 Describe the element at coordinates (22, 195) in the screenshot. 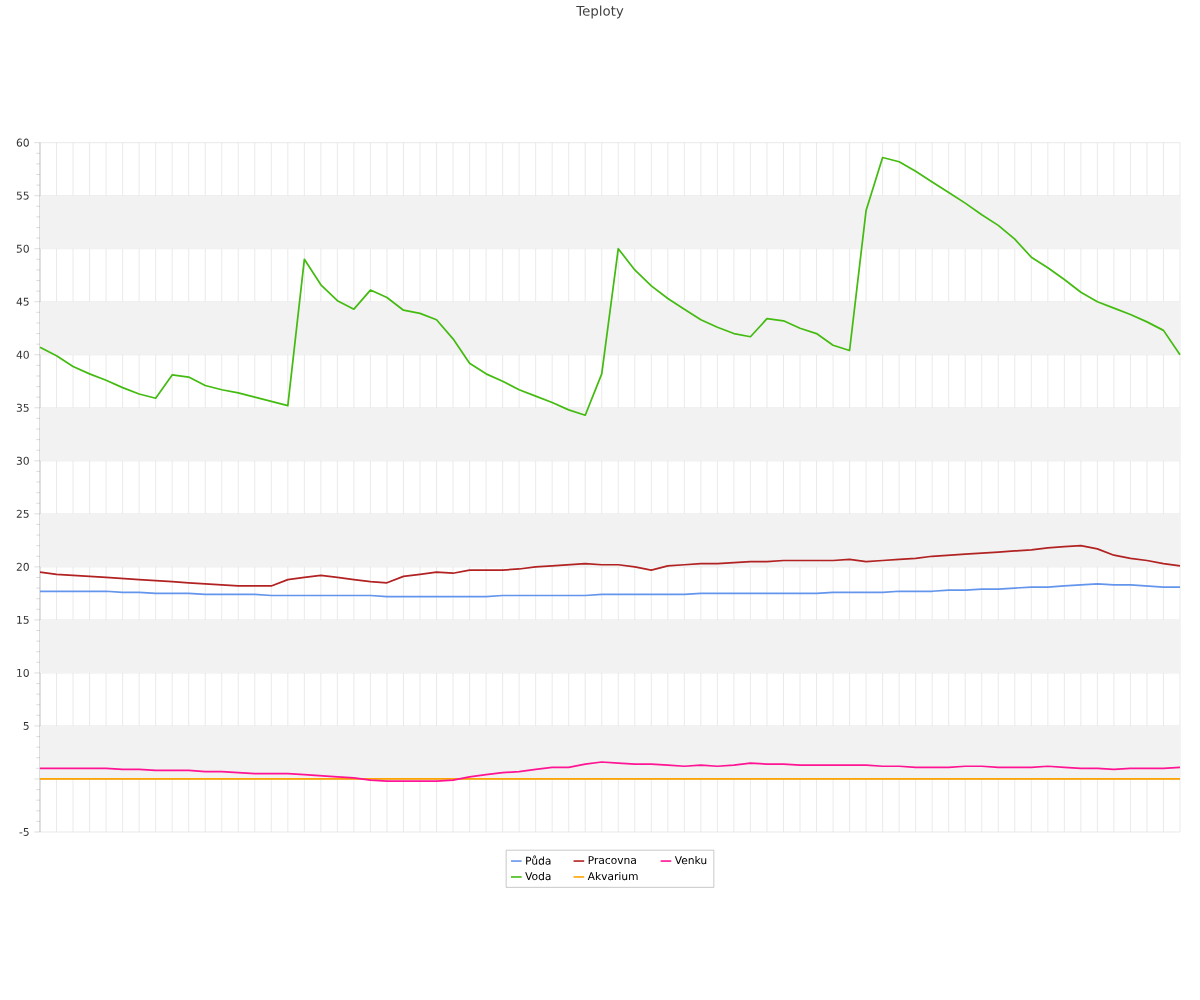

I see `y-tick-label: 55` at that location.